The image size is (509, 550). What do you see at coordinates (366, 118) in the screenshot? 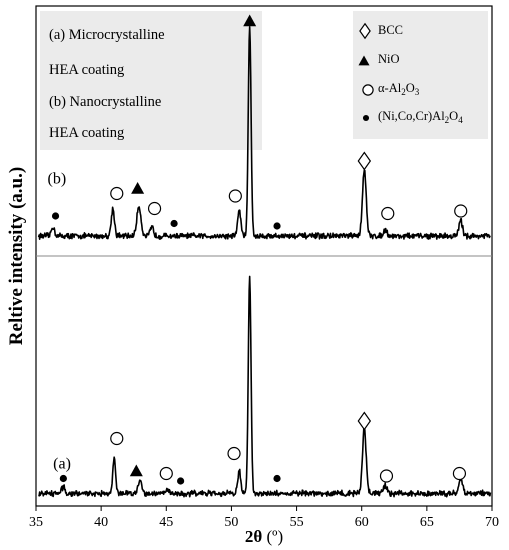
I see `legend-dot-icon` at bounding box center [366, 118].